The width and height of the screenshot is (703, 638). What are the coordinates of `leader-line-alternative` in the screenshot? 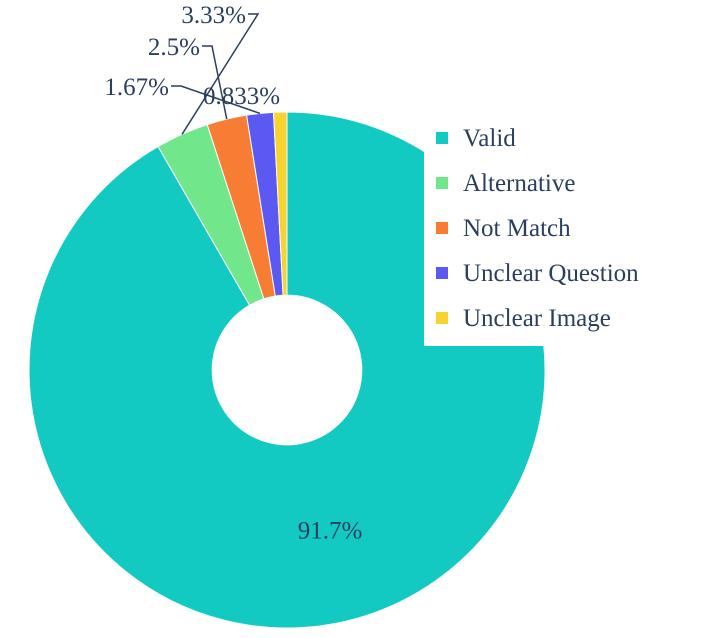 It's located at (220, 74).